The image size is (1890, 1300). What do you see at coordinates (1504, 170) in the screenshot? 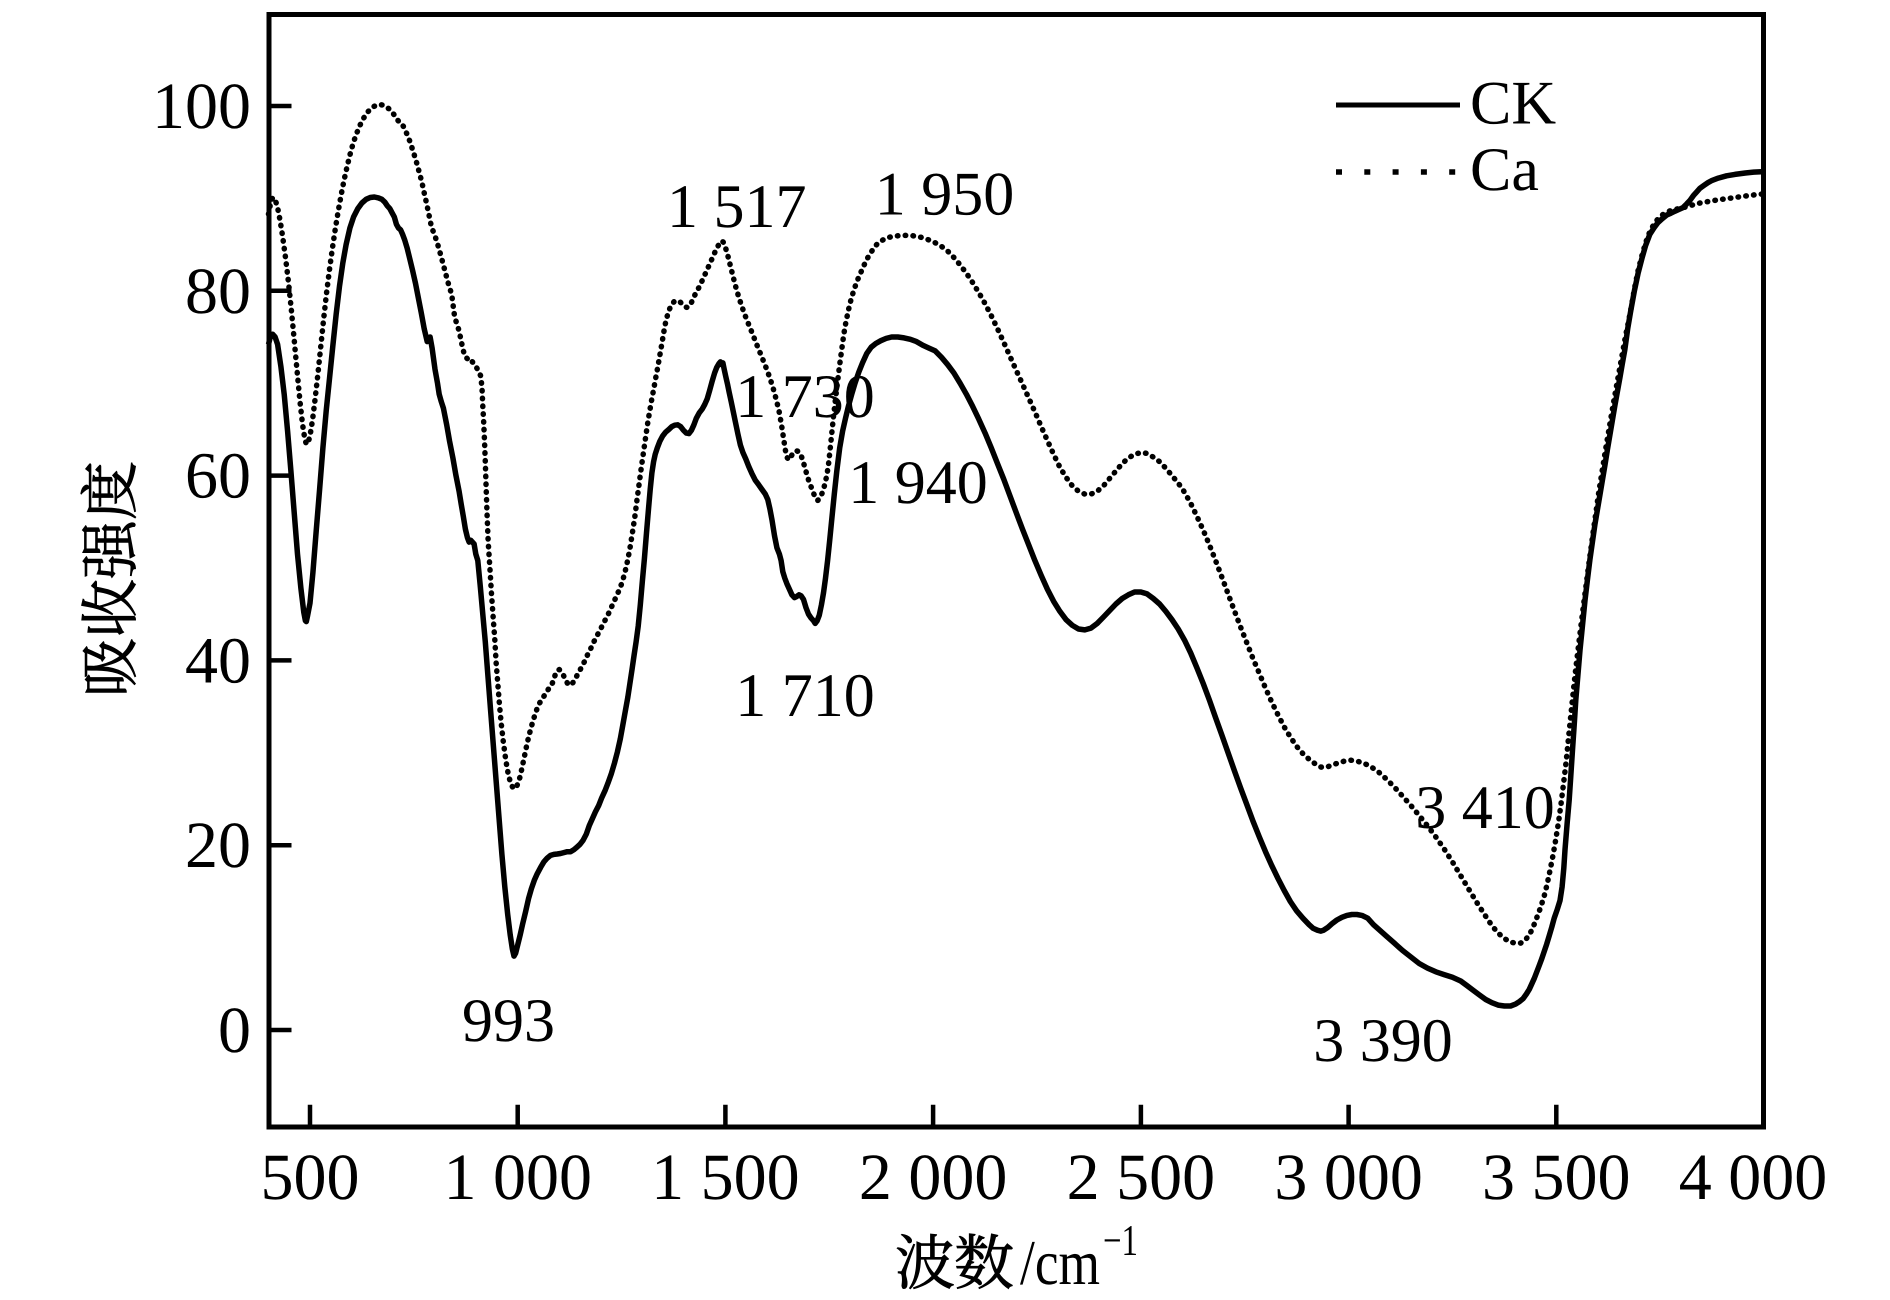
I see `svg-text: Ca` at bounding box center [1504, 170].